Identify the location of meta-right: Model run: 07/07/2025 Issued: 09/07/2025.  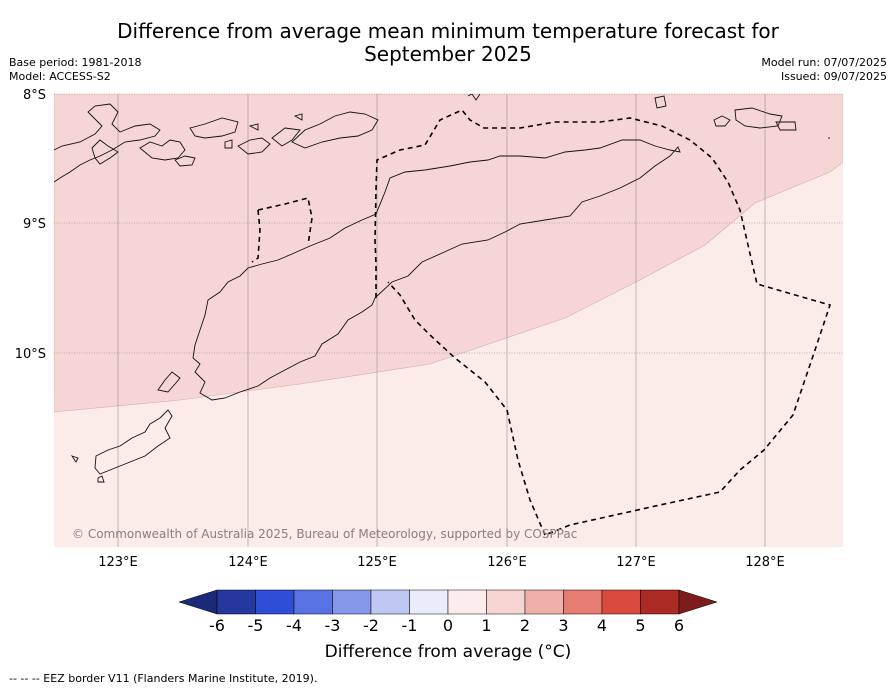
(824, 70).